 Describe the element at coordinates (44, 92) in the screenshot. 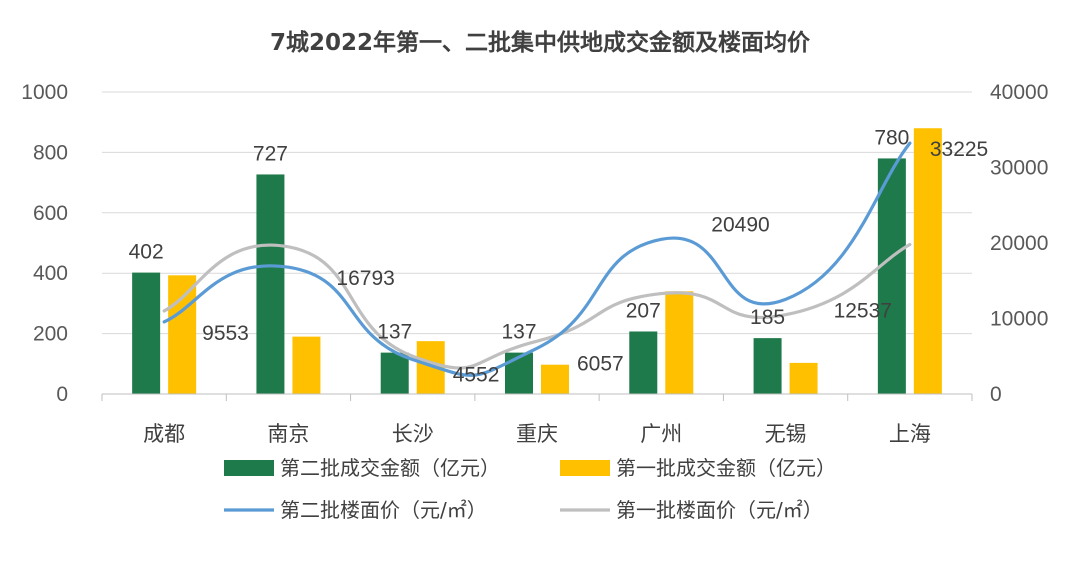

I see `y-left-tick-label: 1000` at that location.